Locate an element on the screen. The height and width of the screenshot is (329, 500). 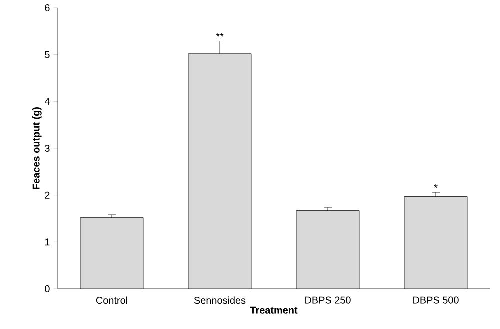
y-tick-label: 6 is located at coordinates (47, 8).